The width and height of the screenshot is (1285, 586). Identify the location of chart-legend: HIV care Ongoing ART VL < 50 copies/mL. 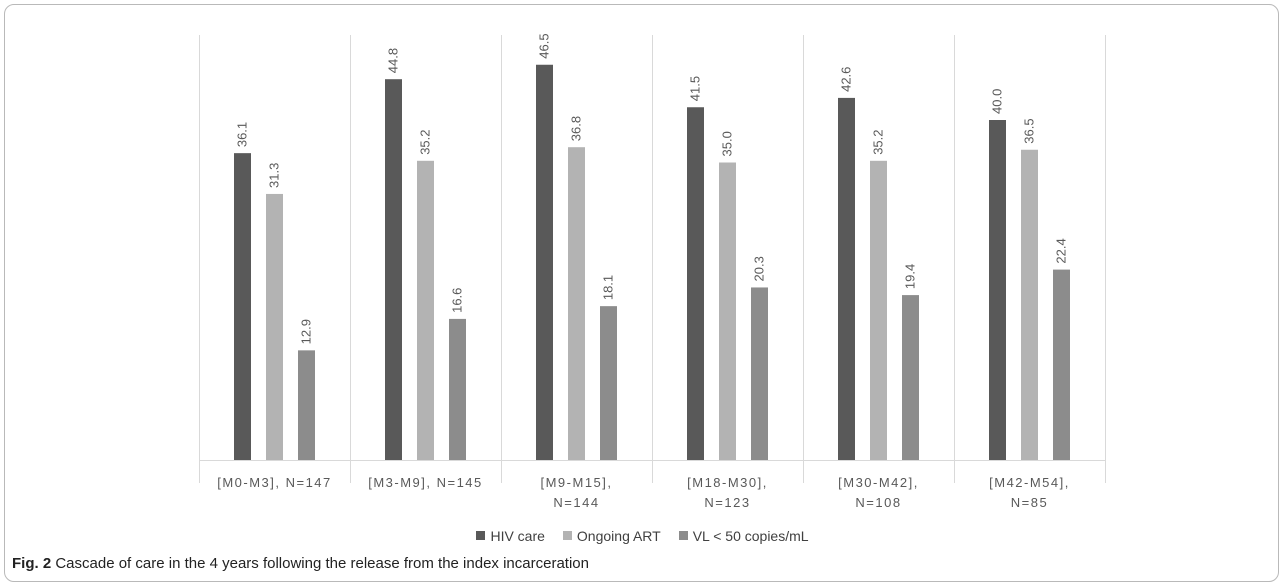
(642, 535).